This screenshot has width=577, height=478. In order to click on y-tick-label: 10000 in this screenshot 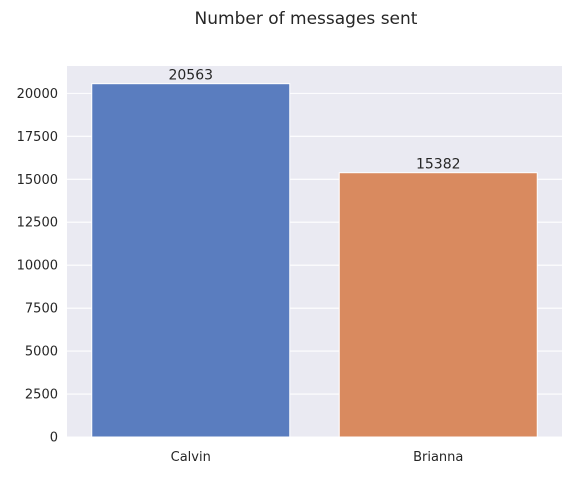, I will do `click(37, 266)`.